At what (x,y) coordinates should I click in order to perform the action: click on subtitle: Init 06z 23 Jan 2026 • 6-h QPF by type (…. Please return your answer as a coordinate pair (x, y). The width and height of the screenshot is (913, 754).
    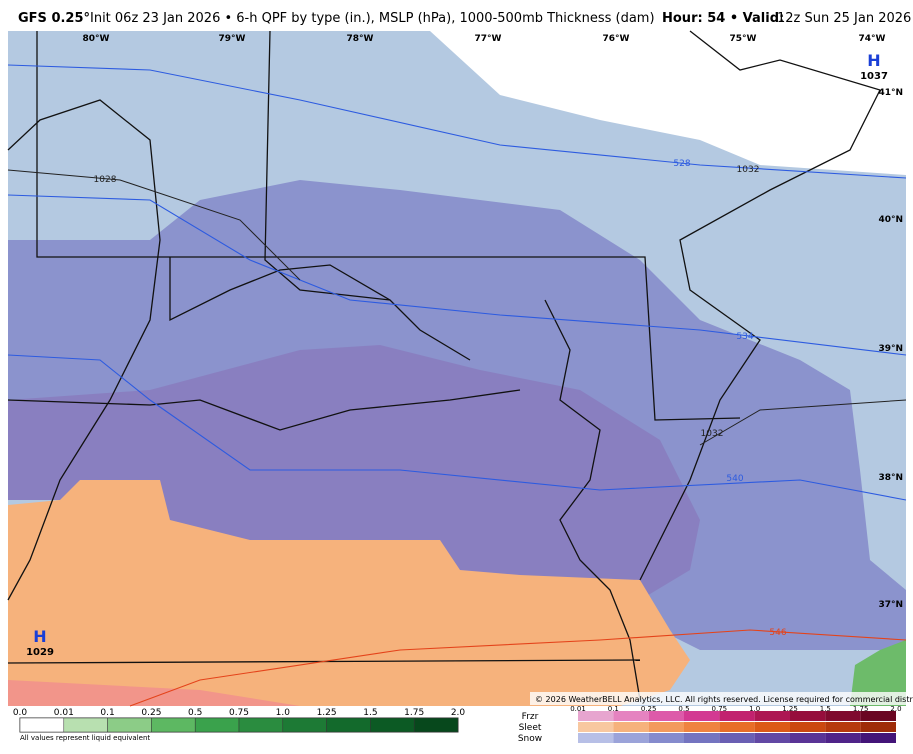
    Looking at the image, I should click on (372, 18).